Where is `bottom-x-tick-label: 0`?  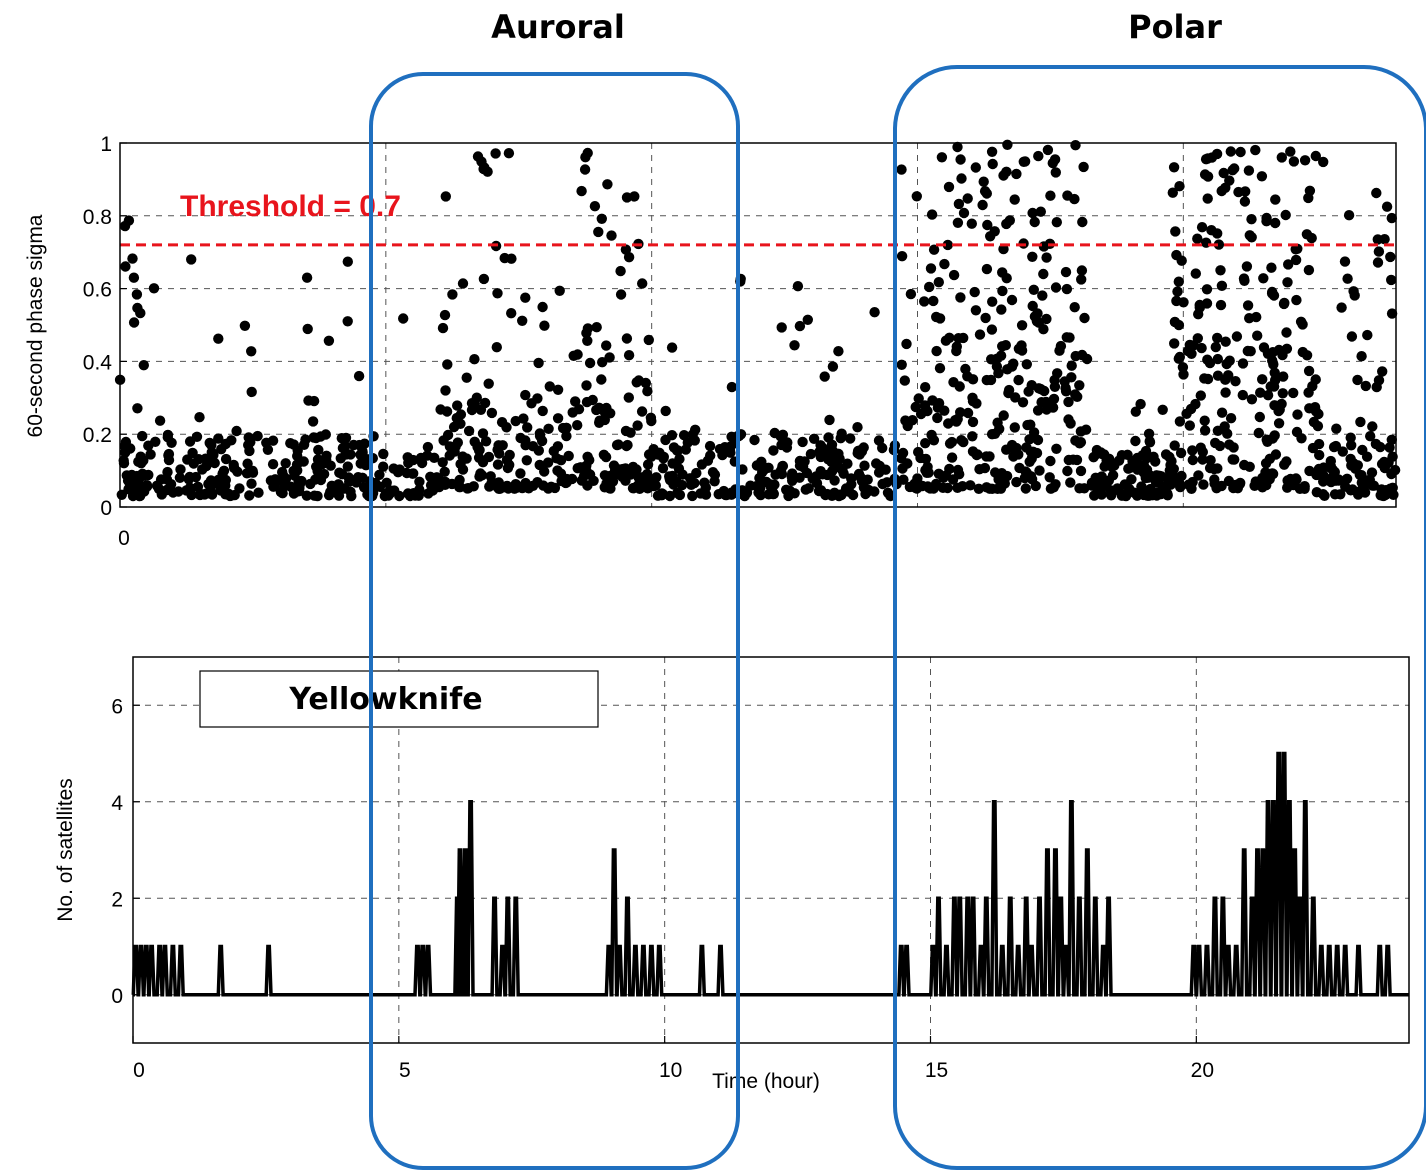
bottom-x-tick-label: 0 is located at coordinates (139, 1070).